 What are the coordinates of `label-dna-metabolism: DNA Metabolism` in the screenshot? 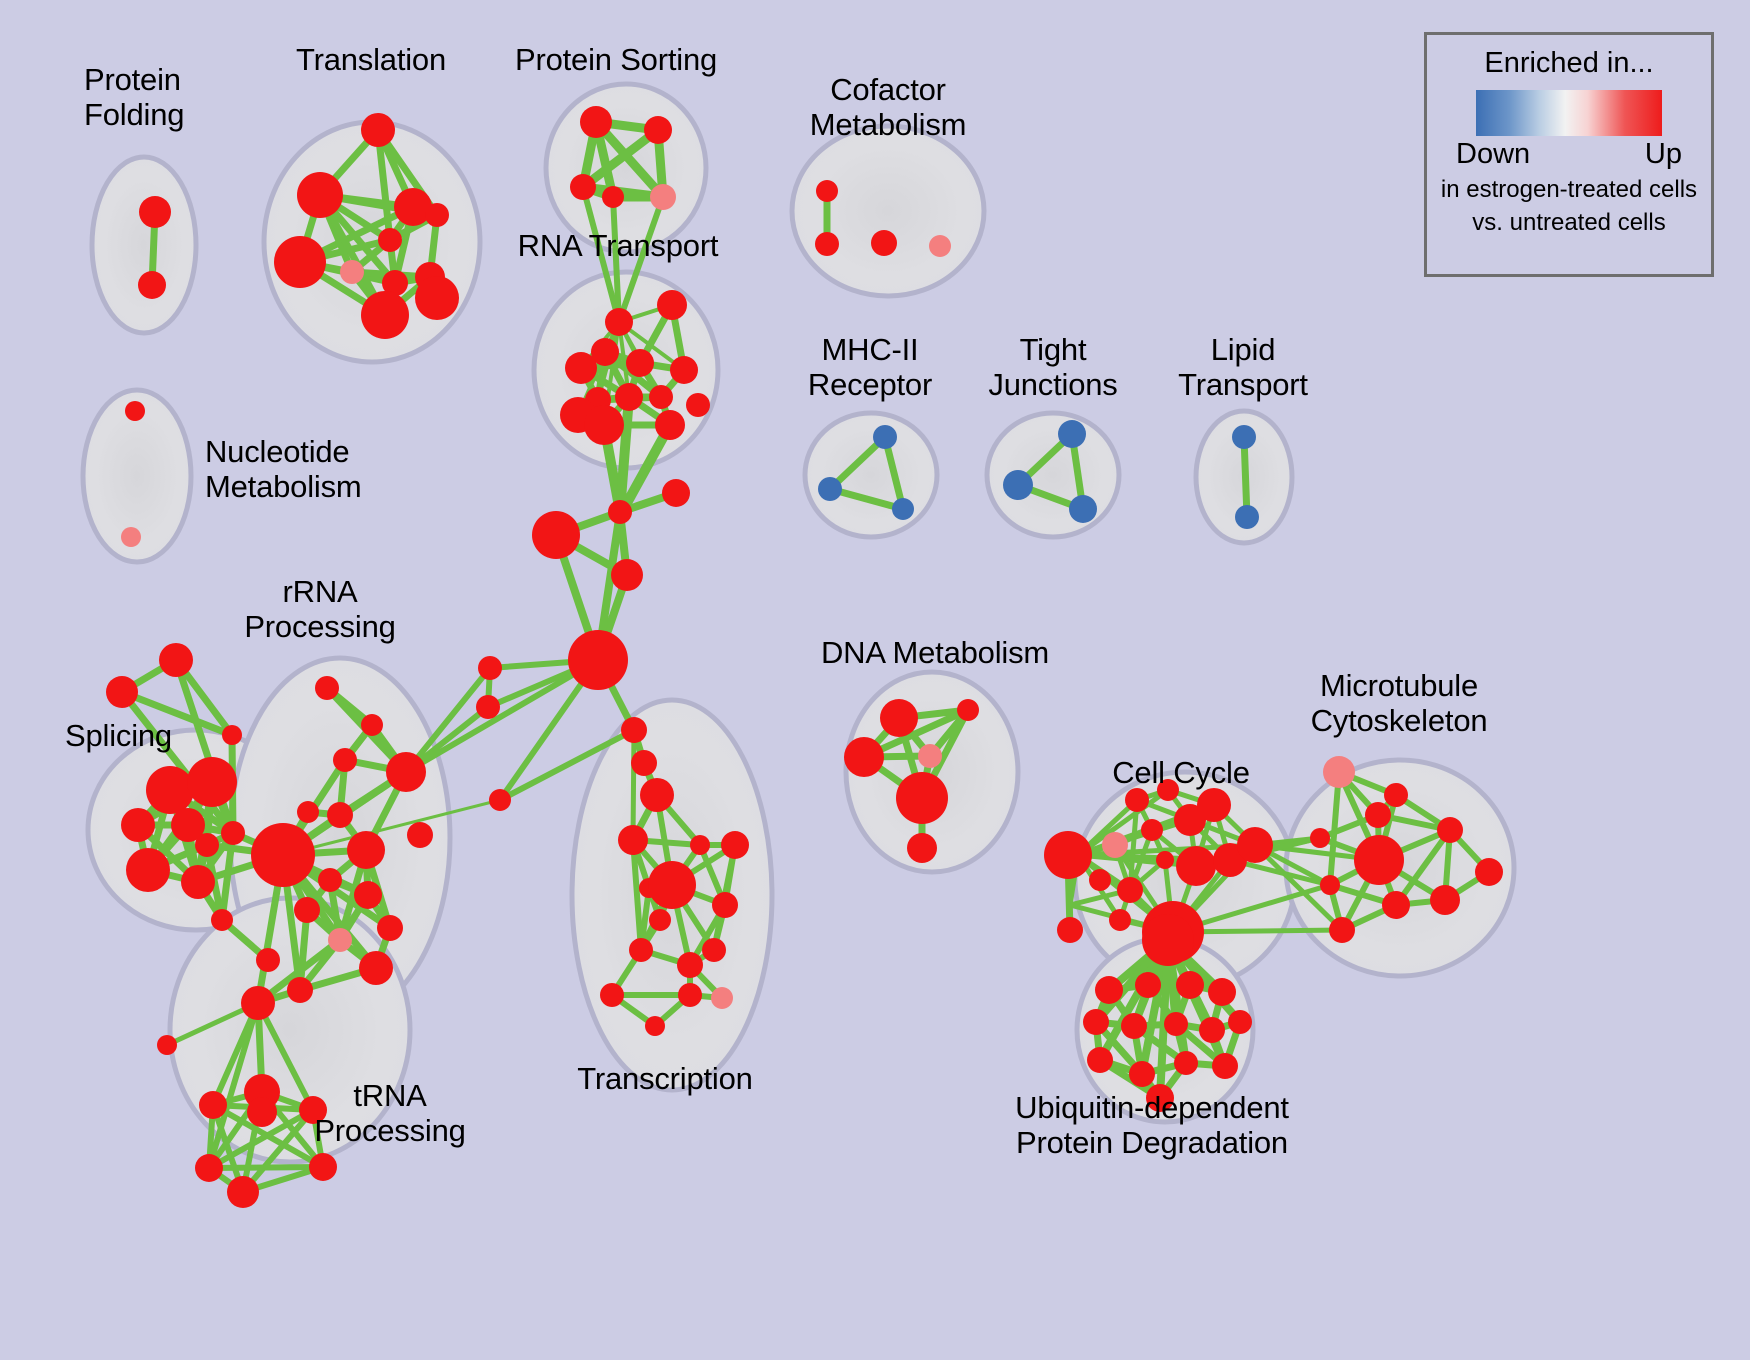 It's located at (935, 652).